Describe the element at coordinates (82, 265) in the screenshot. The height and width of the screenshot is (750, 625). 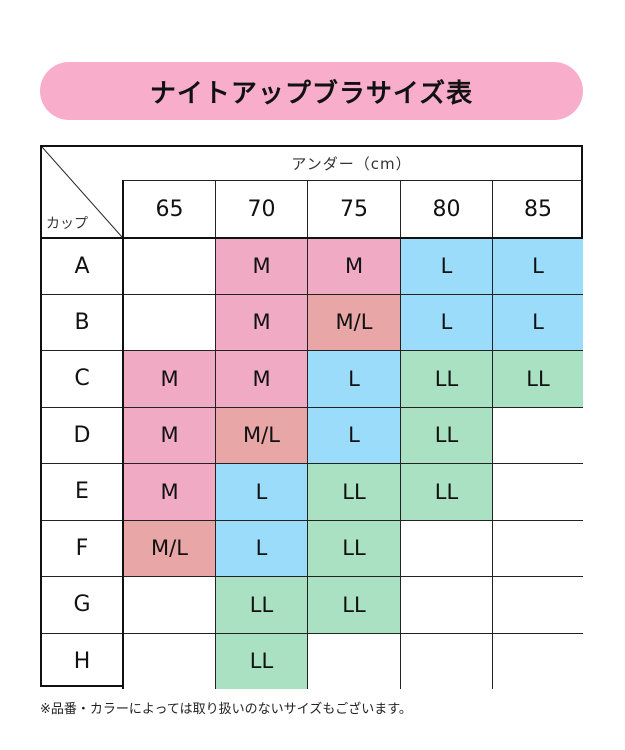
I see `row-header: A` at that location.